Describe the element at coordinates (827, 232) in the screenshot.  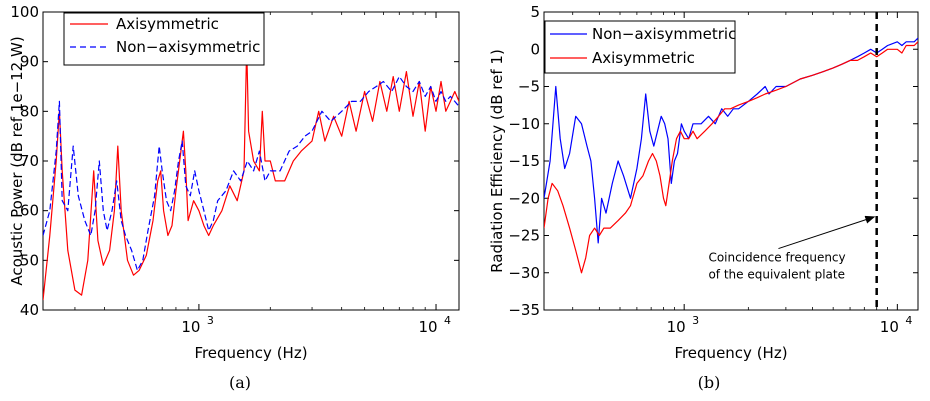
I see `annotation-arrow` at that location.